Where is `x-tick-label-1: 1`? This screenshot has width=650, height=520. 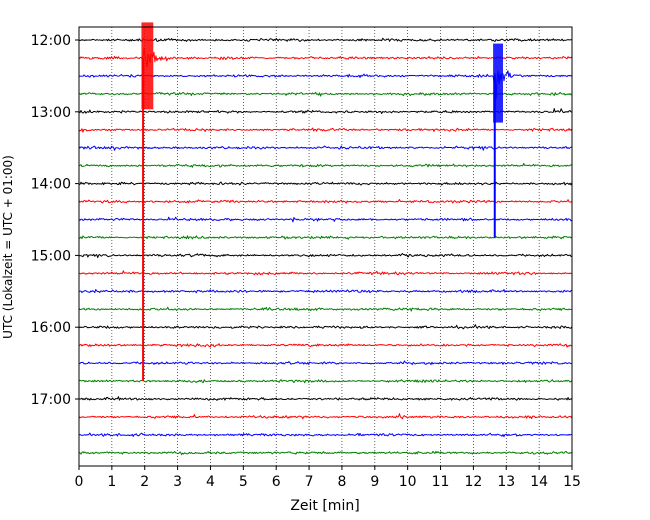 x-tick-label-1: 1 is located at coordinates (111, 482).